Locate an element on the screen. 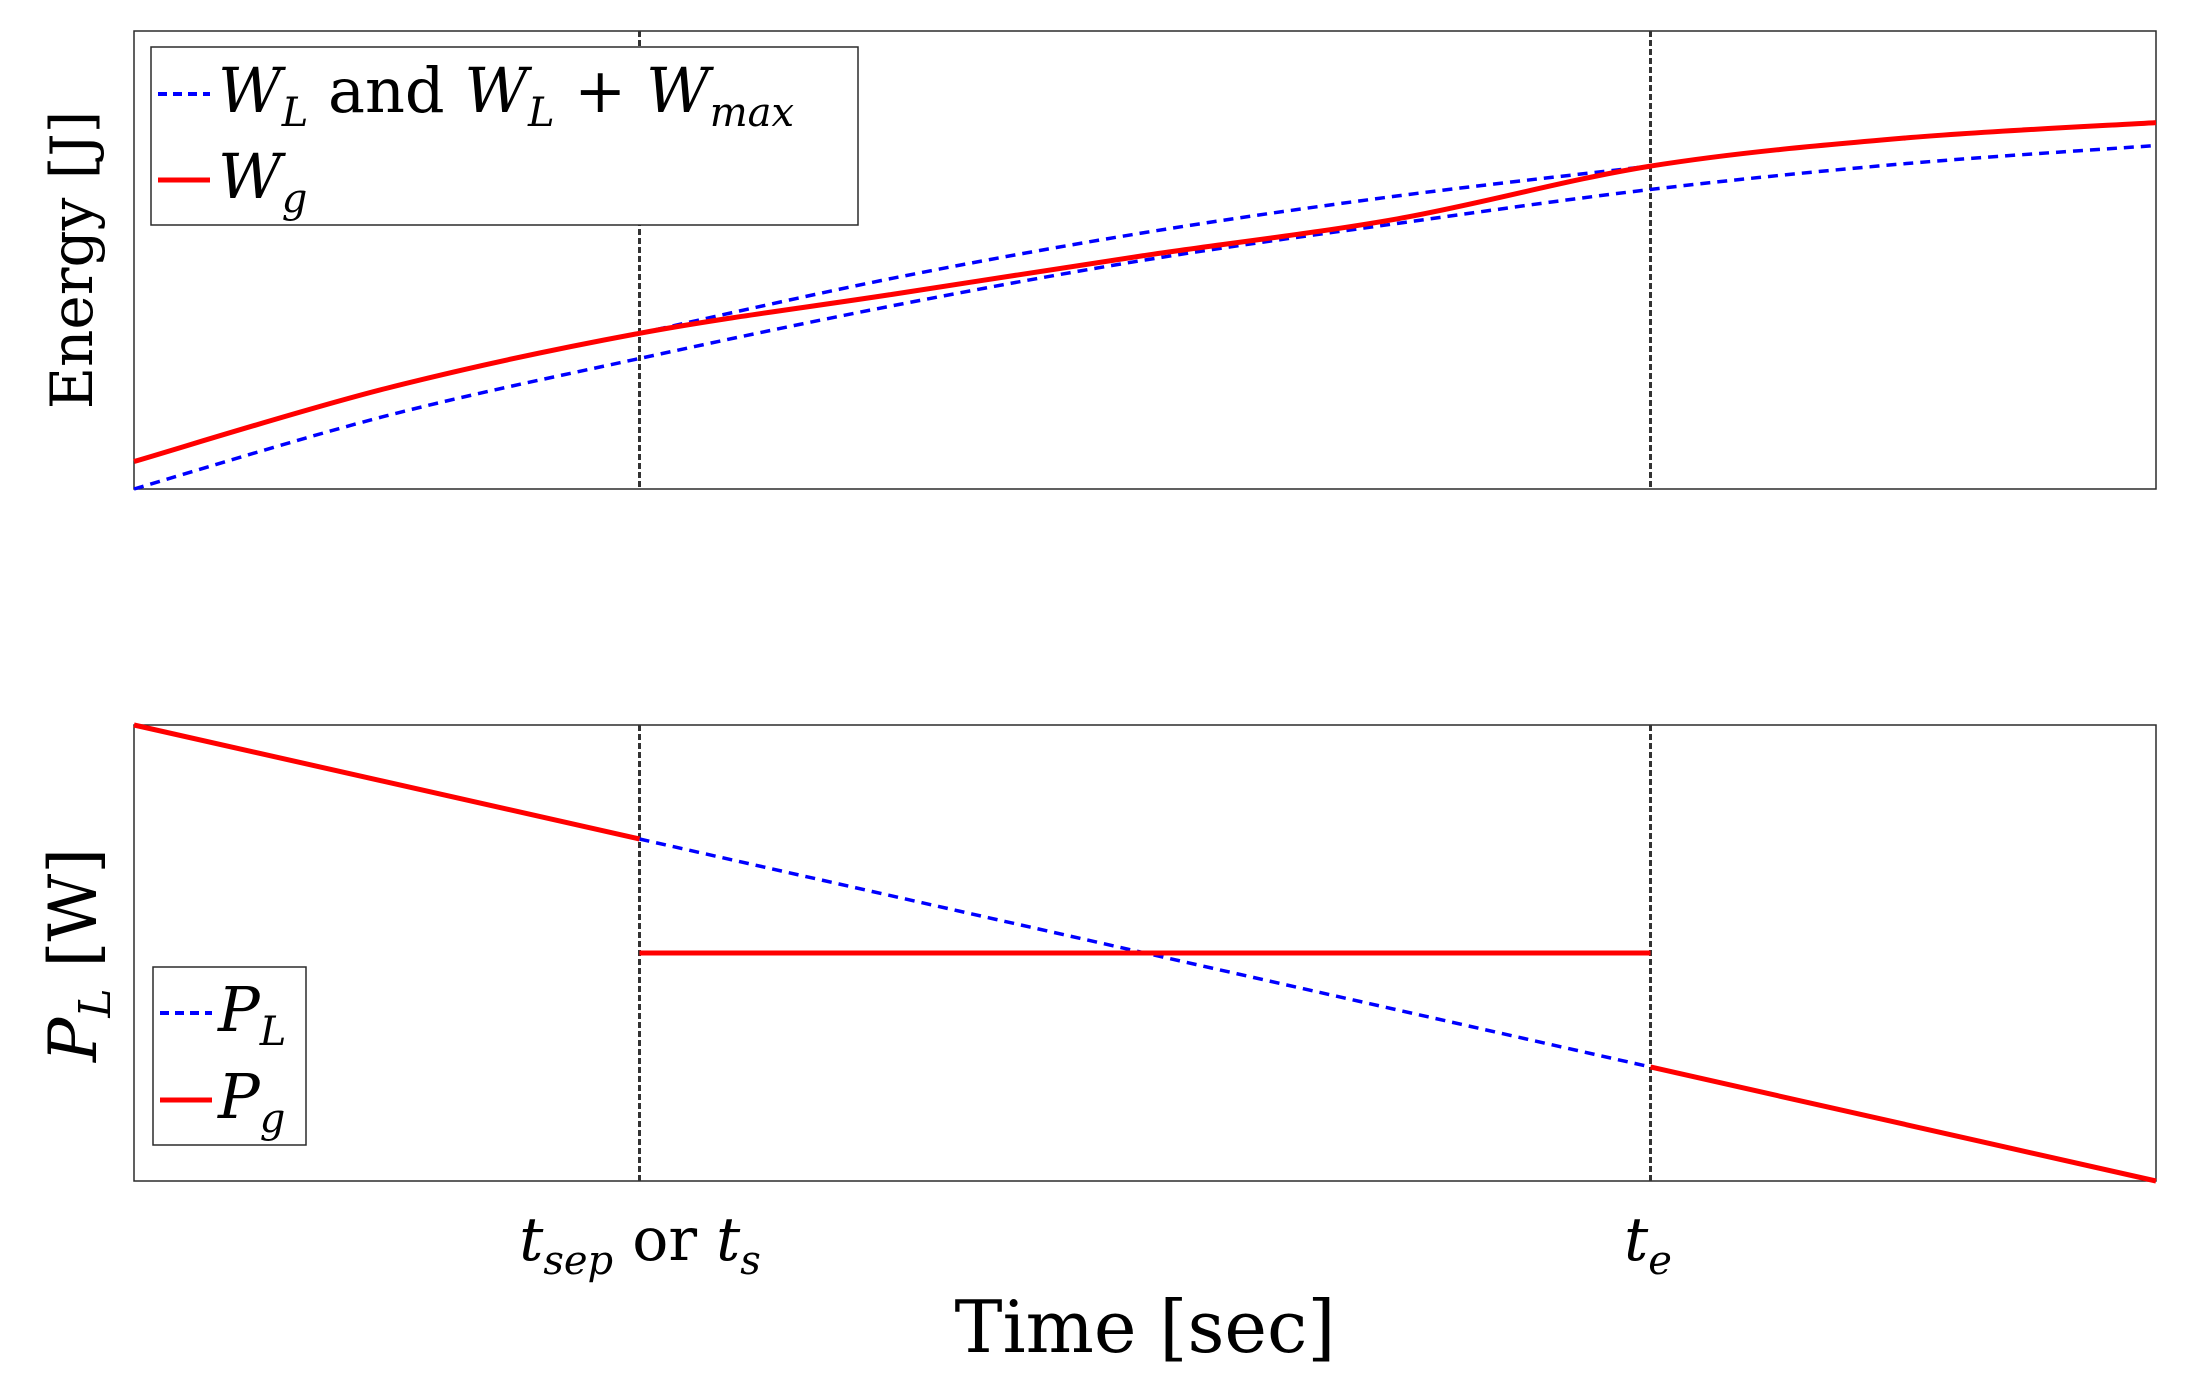  xtick-label-tsep-or-ts: tsep or ts is located at coordinates (640, 1244).